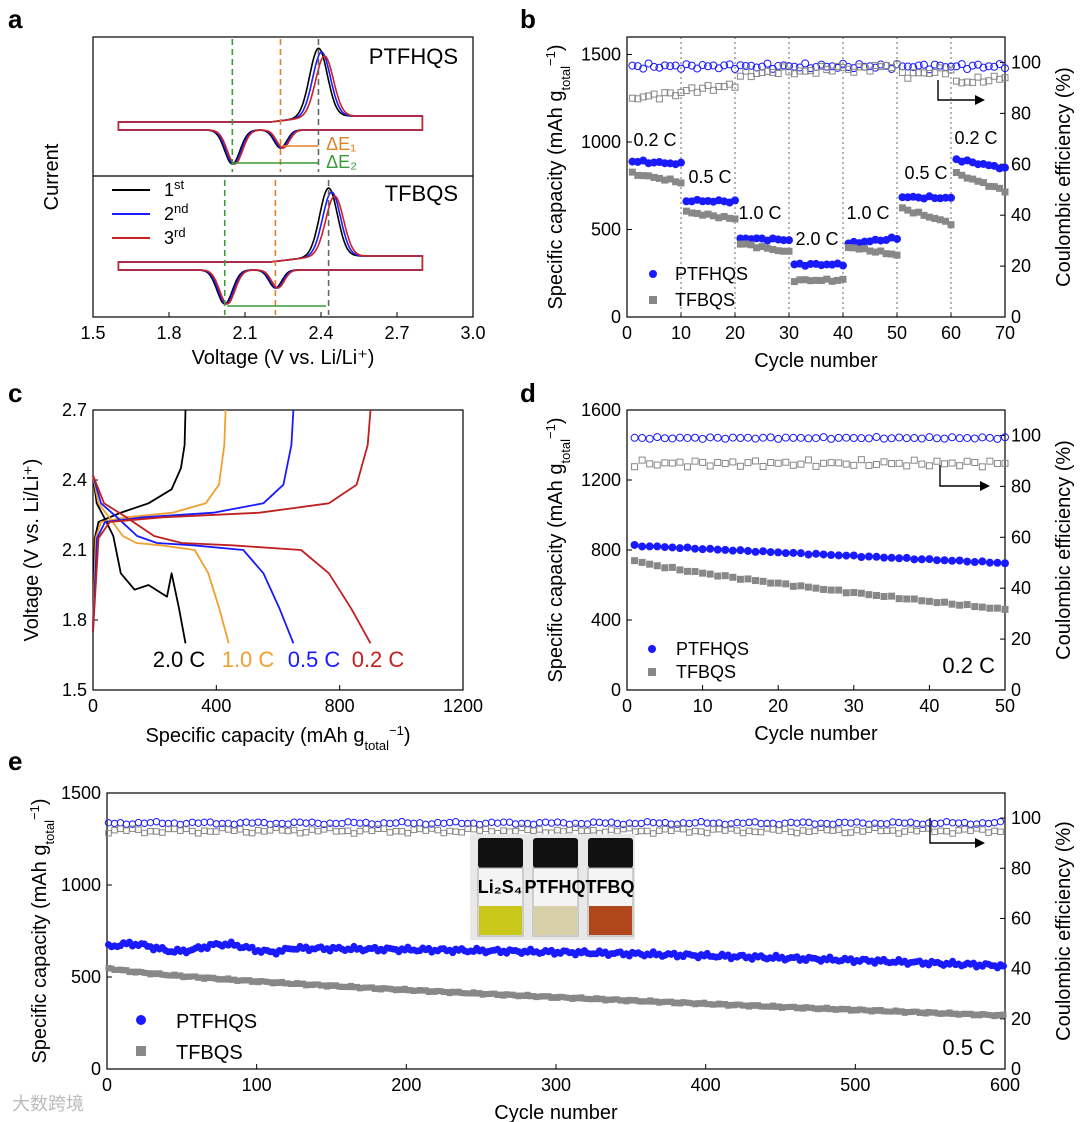  I want to click on vial-label: Li₂S₄, so click(500, 887).